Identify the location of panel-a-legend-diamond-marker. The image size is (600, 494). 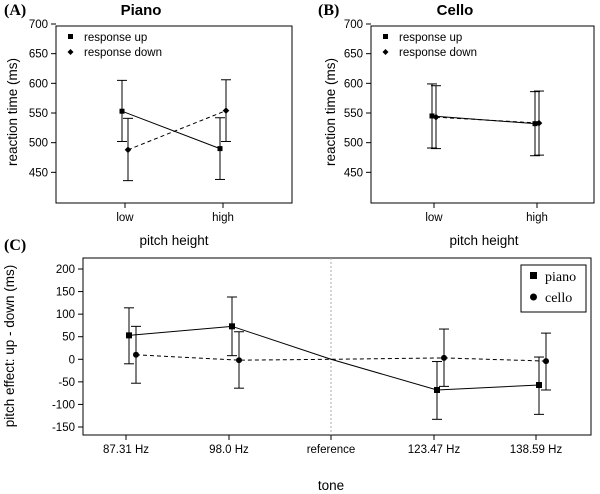
(70, 52).